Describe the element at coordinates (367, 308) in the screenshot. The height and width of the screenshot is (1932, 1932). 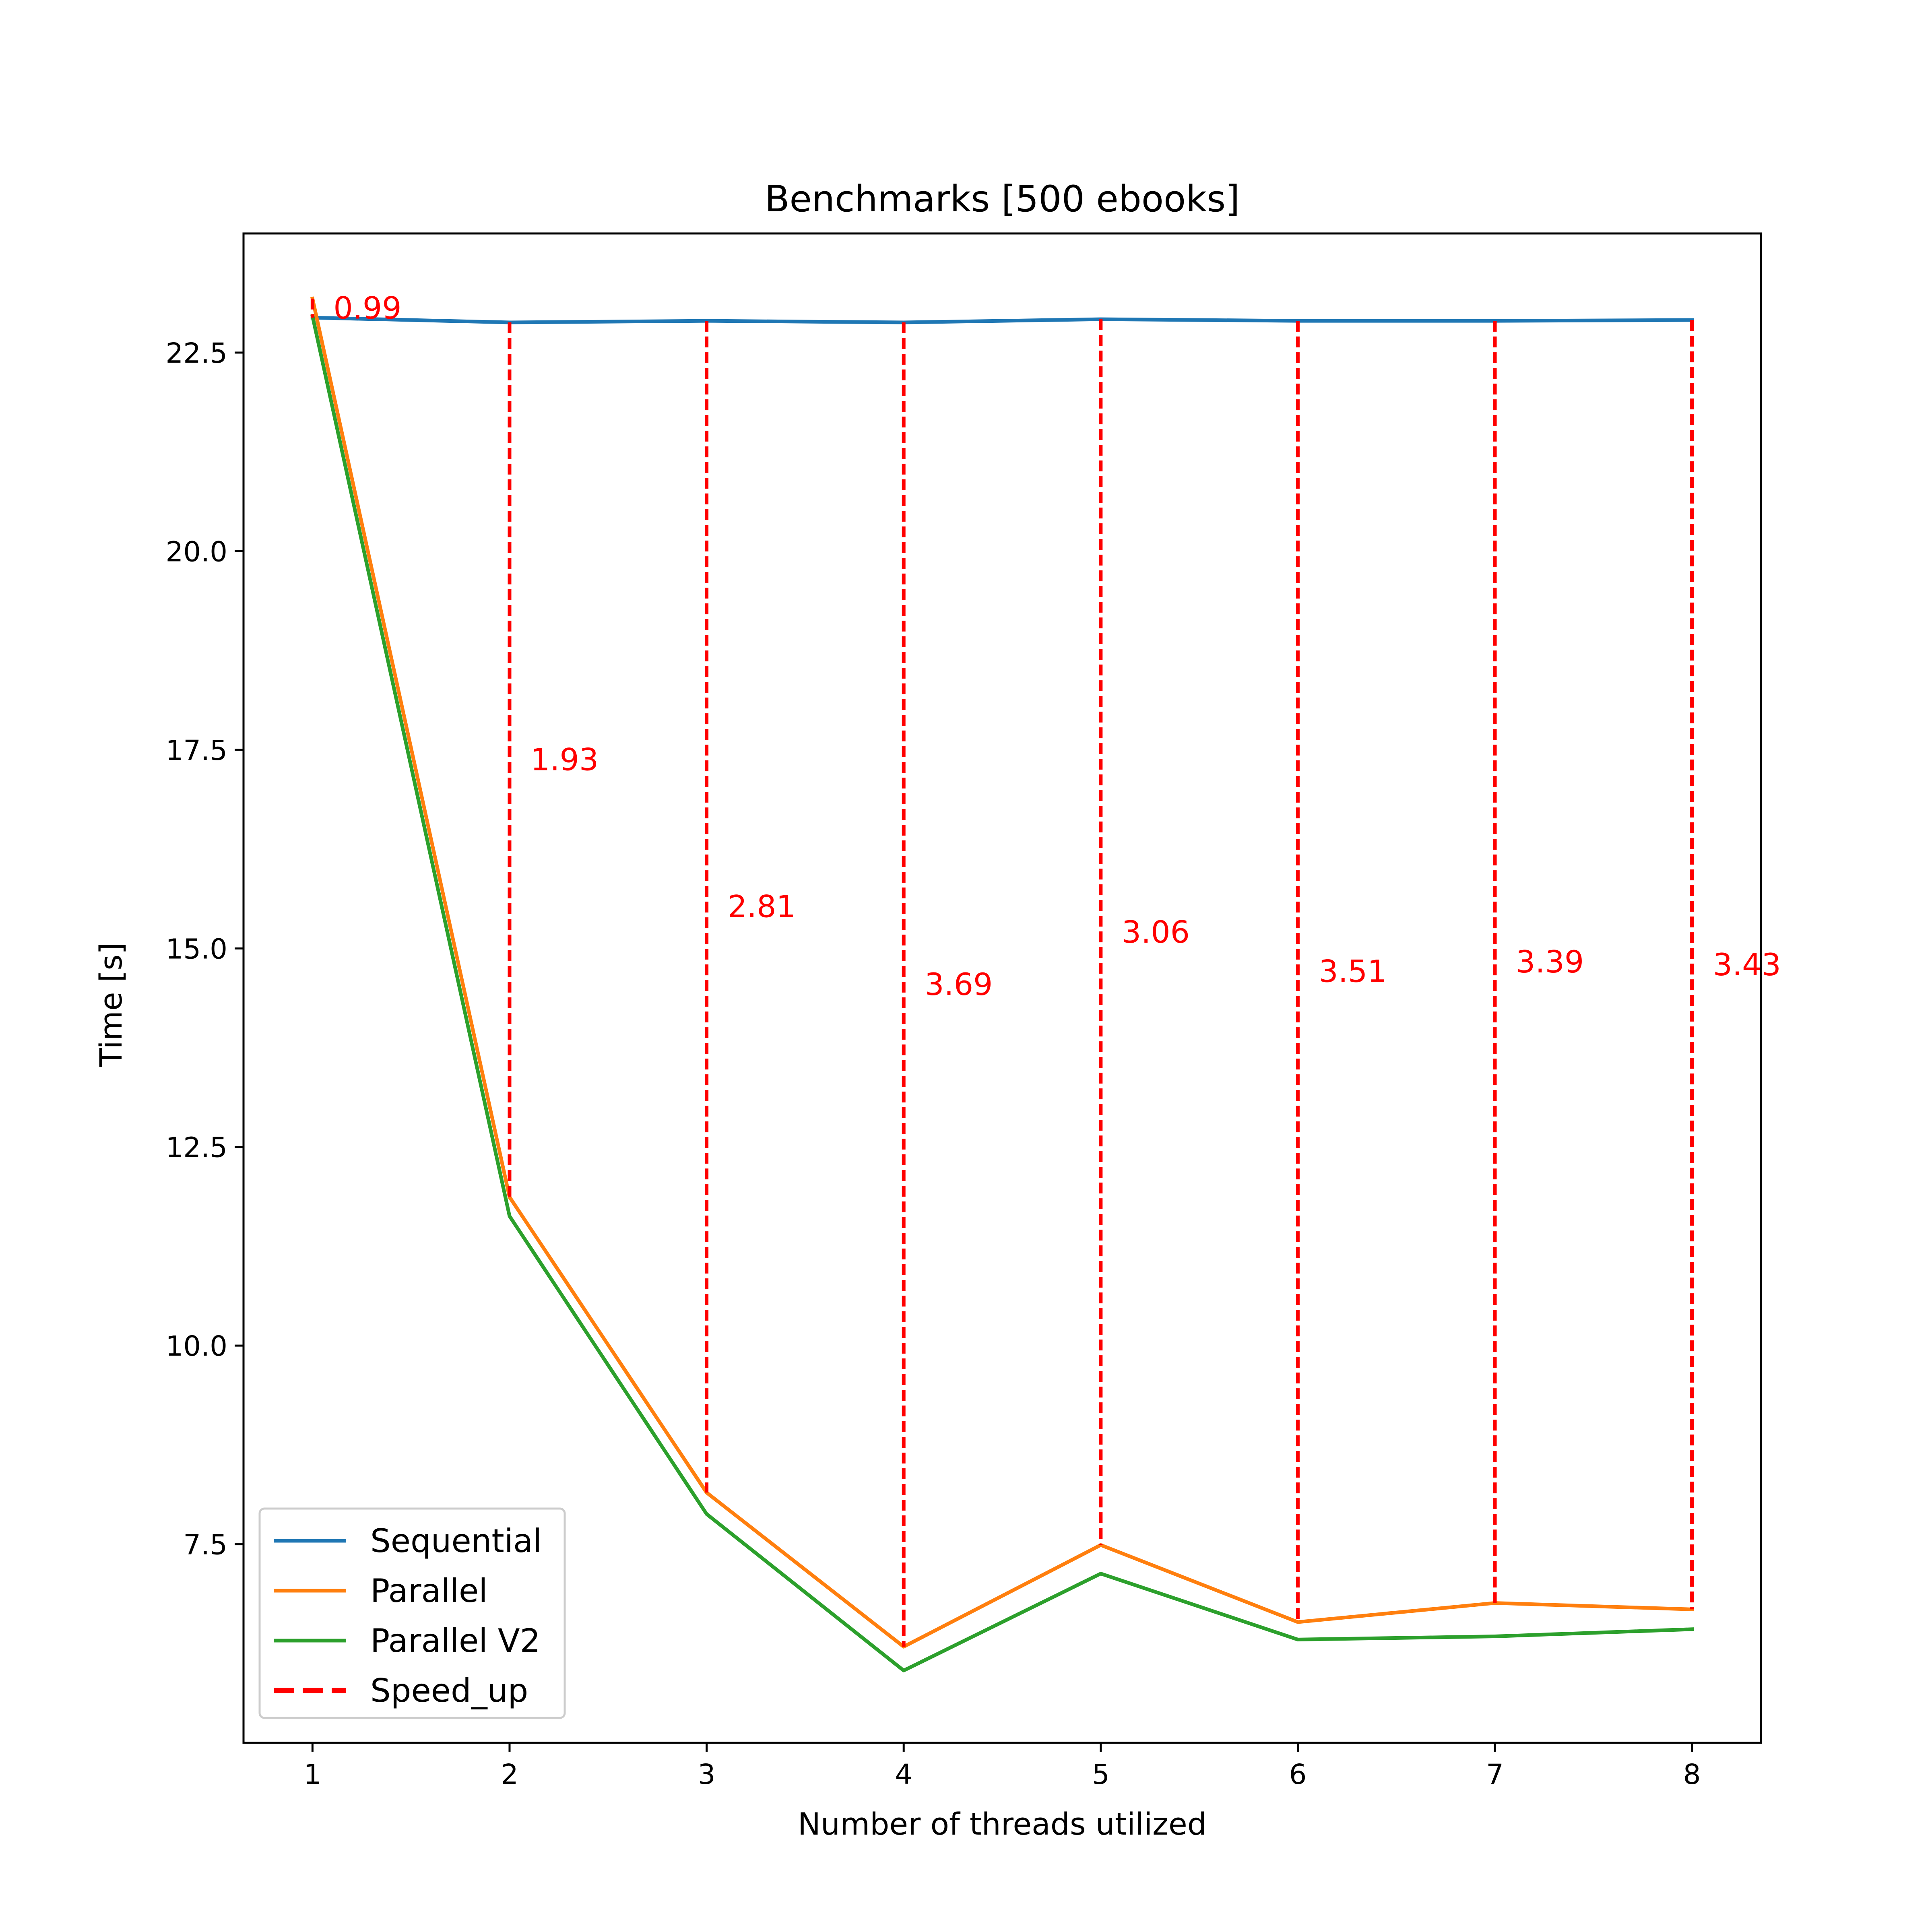
I see `speedup-label: 0.99` at that location.